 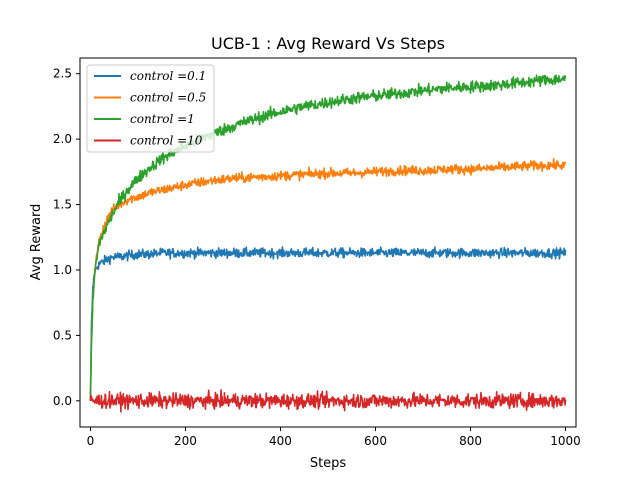 What do you see at coordinates (62, 270) in the screenshot?
I see `y-tick-label: 1.0` at bounding box center [62, 270].